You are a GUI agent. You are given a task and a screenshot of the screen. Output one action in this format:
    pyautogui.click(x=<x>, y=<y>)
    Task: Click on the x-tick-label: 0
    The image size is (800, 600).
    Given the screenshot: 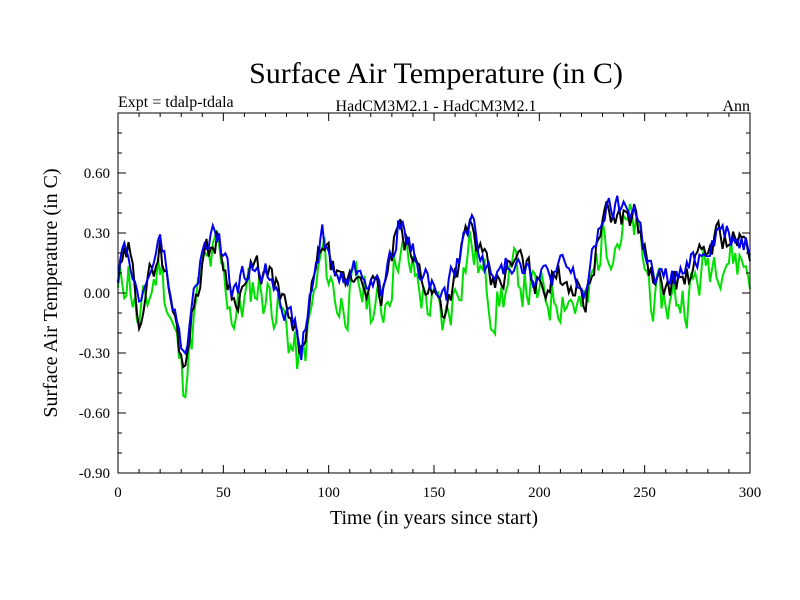 What is the action you would take?
    pyautogui.click(x=118, y=493)
    